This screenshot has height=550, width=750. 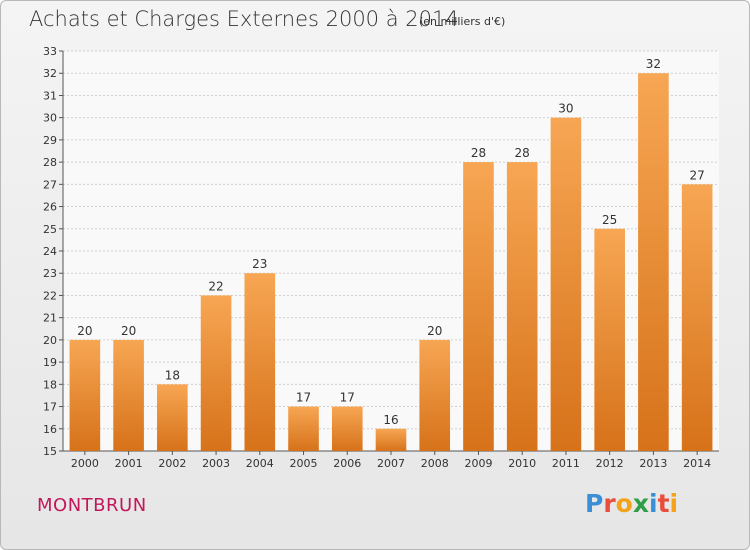 What do you see at coordinates (50, 251) in the screenshot?
I see `y-tick-label: 24` at bounding box center [50, 251].